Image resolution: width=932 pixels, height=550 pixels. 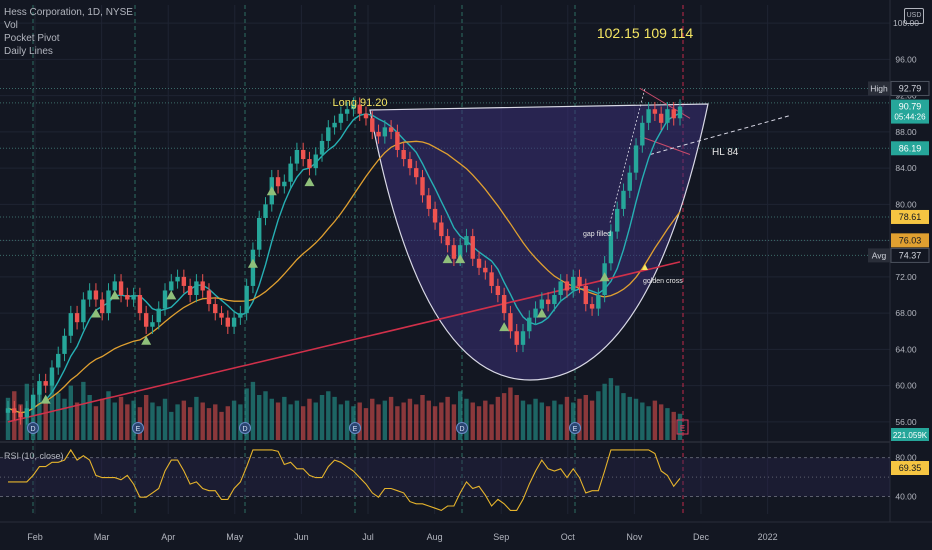 I want to click on event-marker-label: D, so click(x=32, y=429).